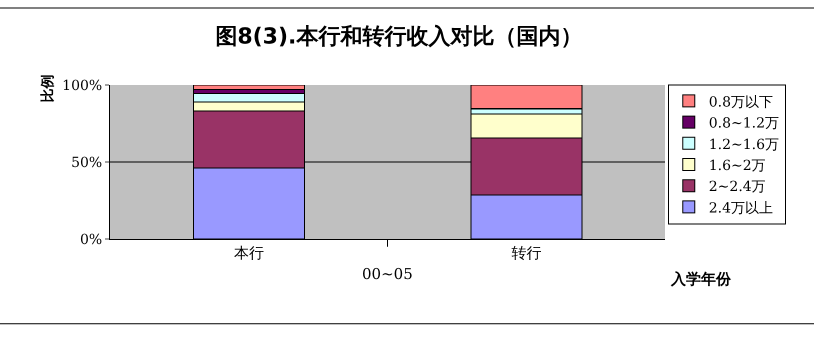 This screenshot has height=359, width=814. What do you see at coordinates (737, 166) in the screenshot?
I see `legend-label: 1.6~2万` at bounding box center [737, 166].